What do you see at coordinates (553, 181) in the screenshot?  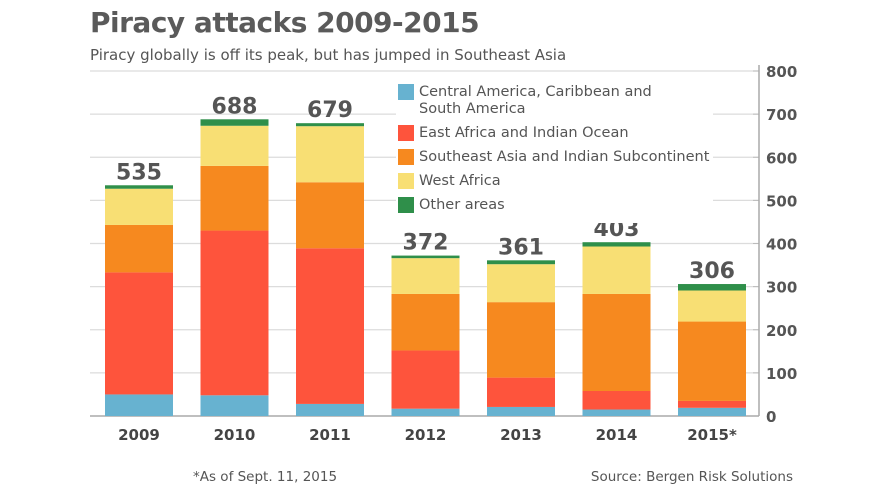 I see `legend-item: West Africa` at bounding box center [553, 181].